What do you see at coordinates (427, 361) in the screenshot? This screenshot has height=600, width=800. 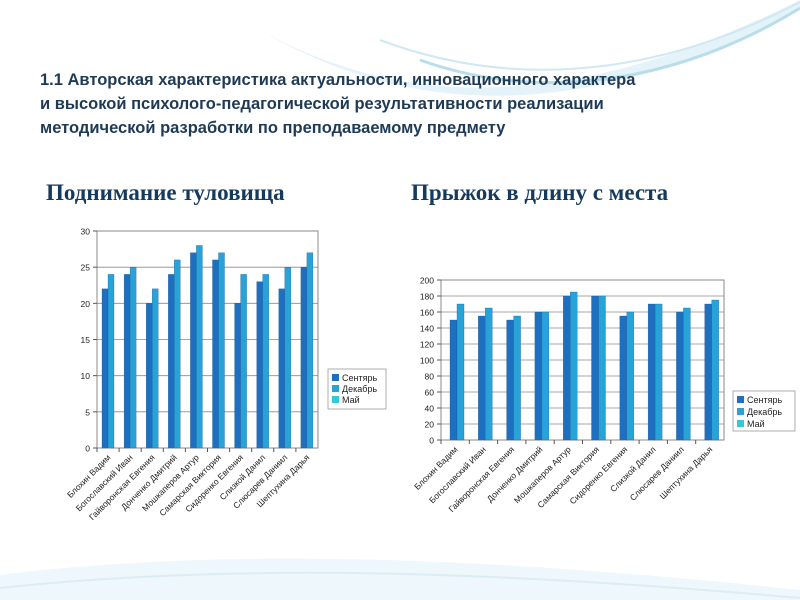 I see `y-tick-label: 100` at bounding box center [427, 361].